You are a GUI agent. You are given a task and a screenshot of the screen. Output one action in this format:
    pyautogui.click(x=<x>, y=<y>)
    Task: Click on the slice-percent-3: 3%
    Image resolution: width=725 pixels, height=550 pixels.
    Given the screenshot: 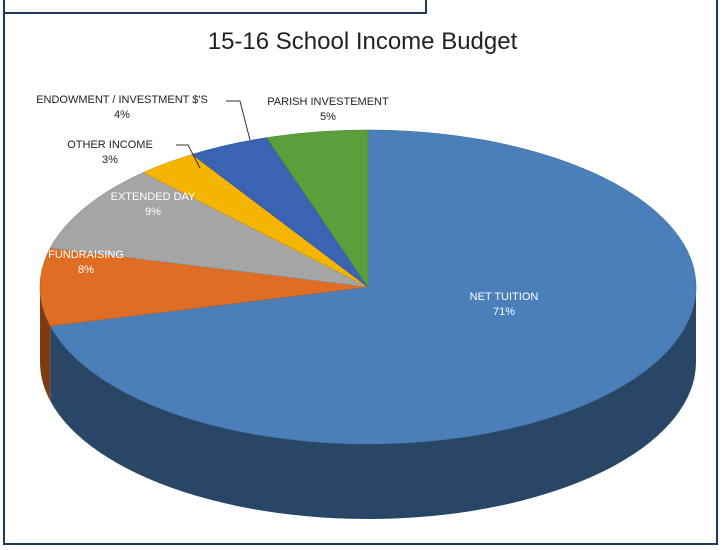 What is the action you would take?
    pyautogui.click(x=110, y=160)
    